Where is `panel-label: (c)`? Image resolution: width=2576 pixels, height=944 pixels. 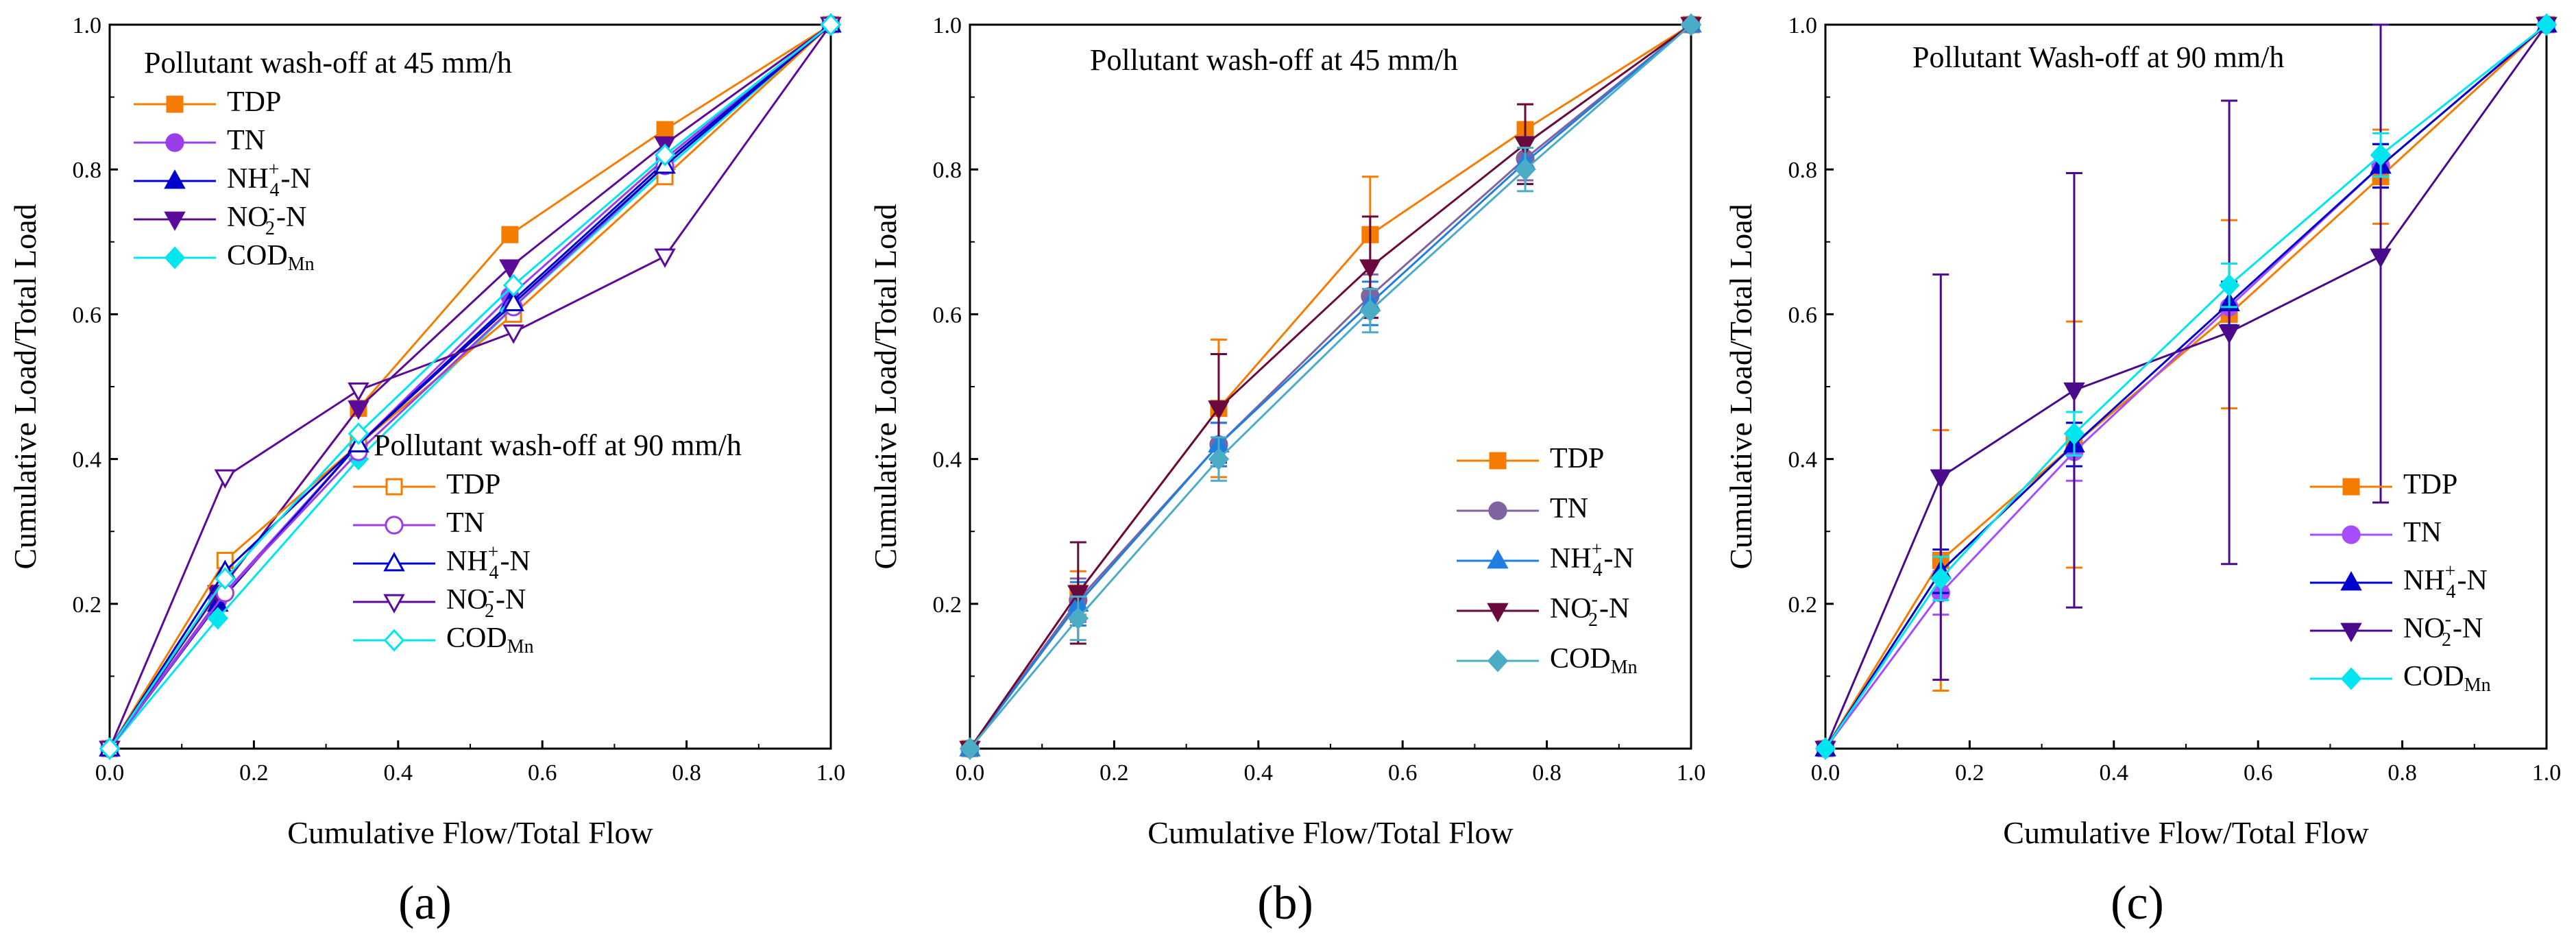
panel-label: (c) is located at coordinates (2137, 903).